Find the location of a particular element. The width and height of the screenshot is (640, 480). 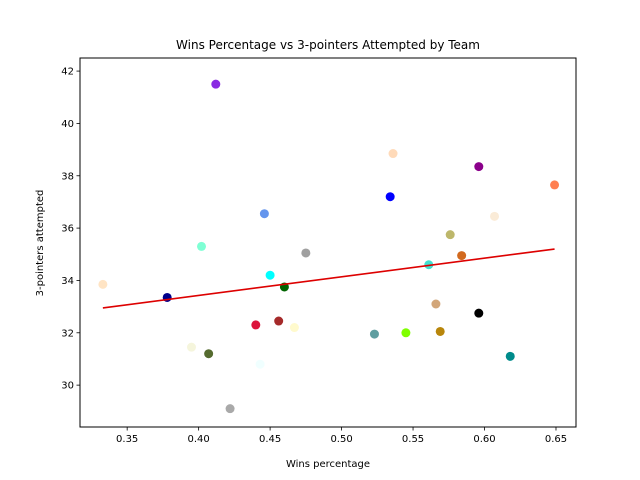

x-axis-label: Wins percentage is located at coordinates (328, 464).